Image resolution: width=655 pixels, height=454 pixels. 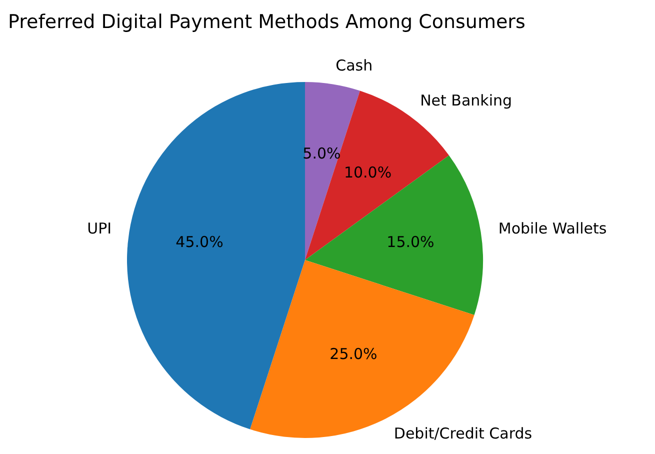 What do you see at coordinates (410, 242) in the screenshot?
I see `data-label: 15.0%` at bounding box center [410, 242].